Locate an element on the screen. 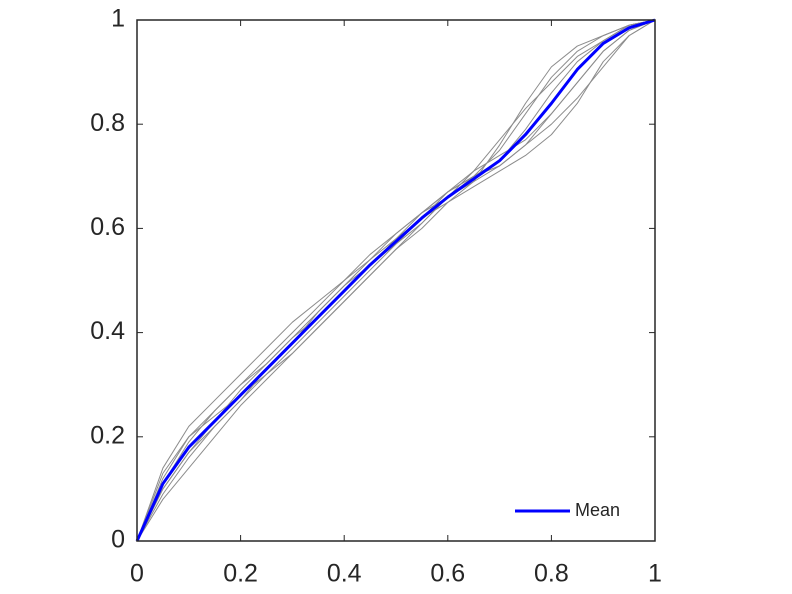  x-tick-label: 0.8 is located at coordinates (551, 574).